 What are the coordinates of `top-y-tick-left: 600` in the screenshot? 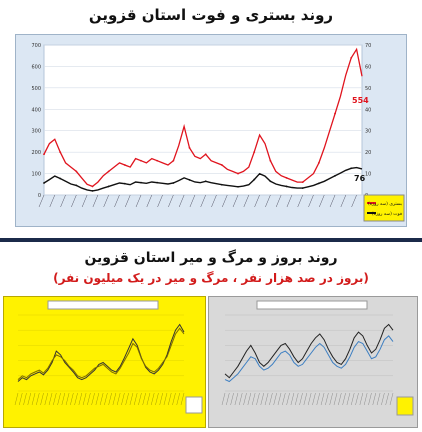 It's located at (36, 67).